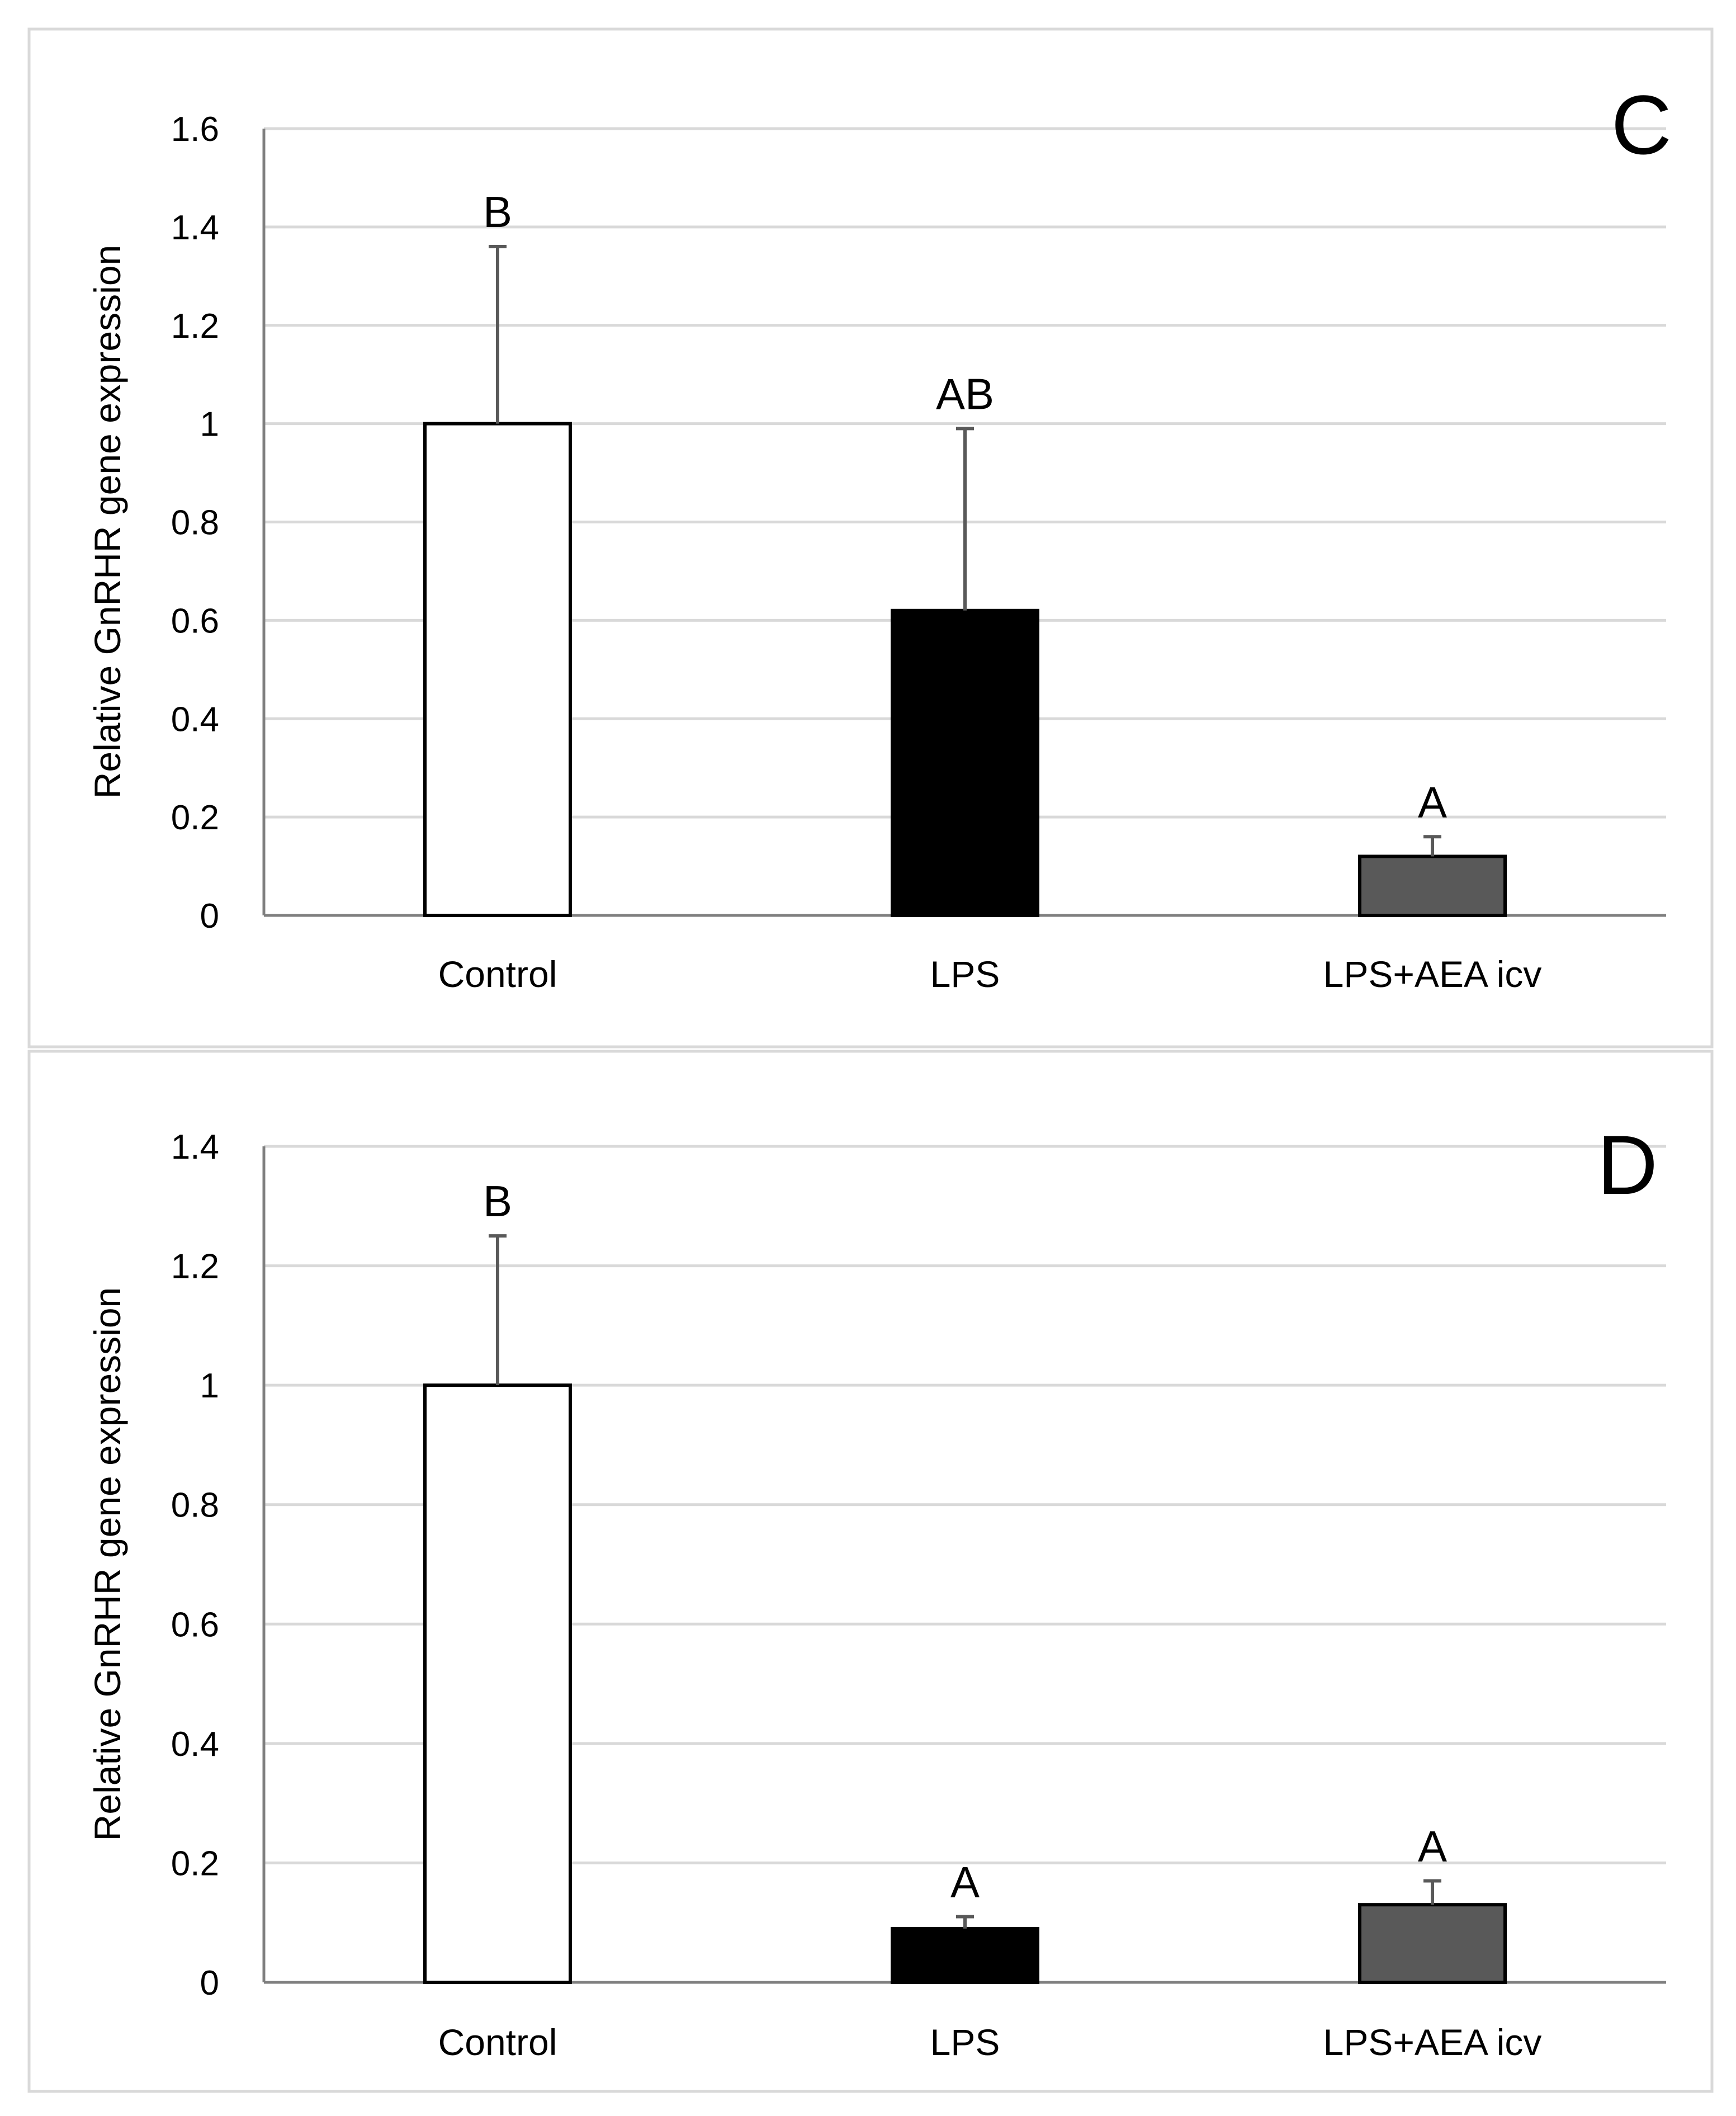  Describe the element at coordinates (1627, 1165) in the screenshot. I see `panel-letter: D` at that location.